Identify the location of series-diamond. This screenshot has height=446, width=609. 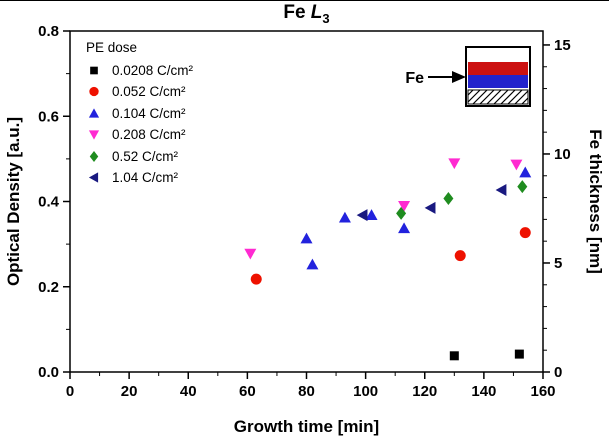
(462, 200).